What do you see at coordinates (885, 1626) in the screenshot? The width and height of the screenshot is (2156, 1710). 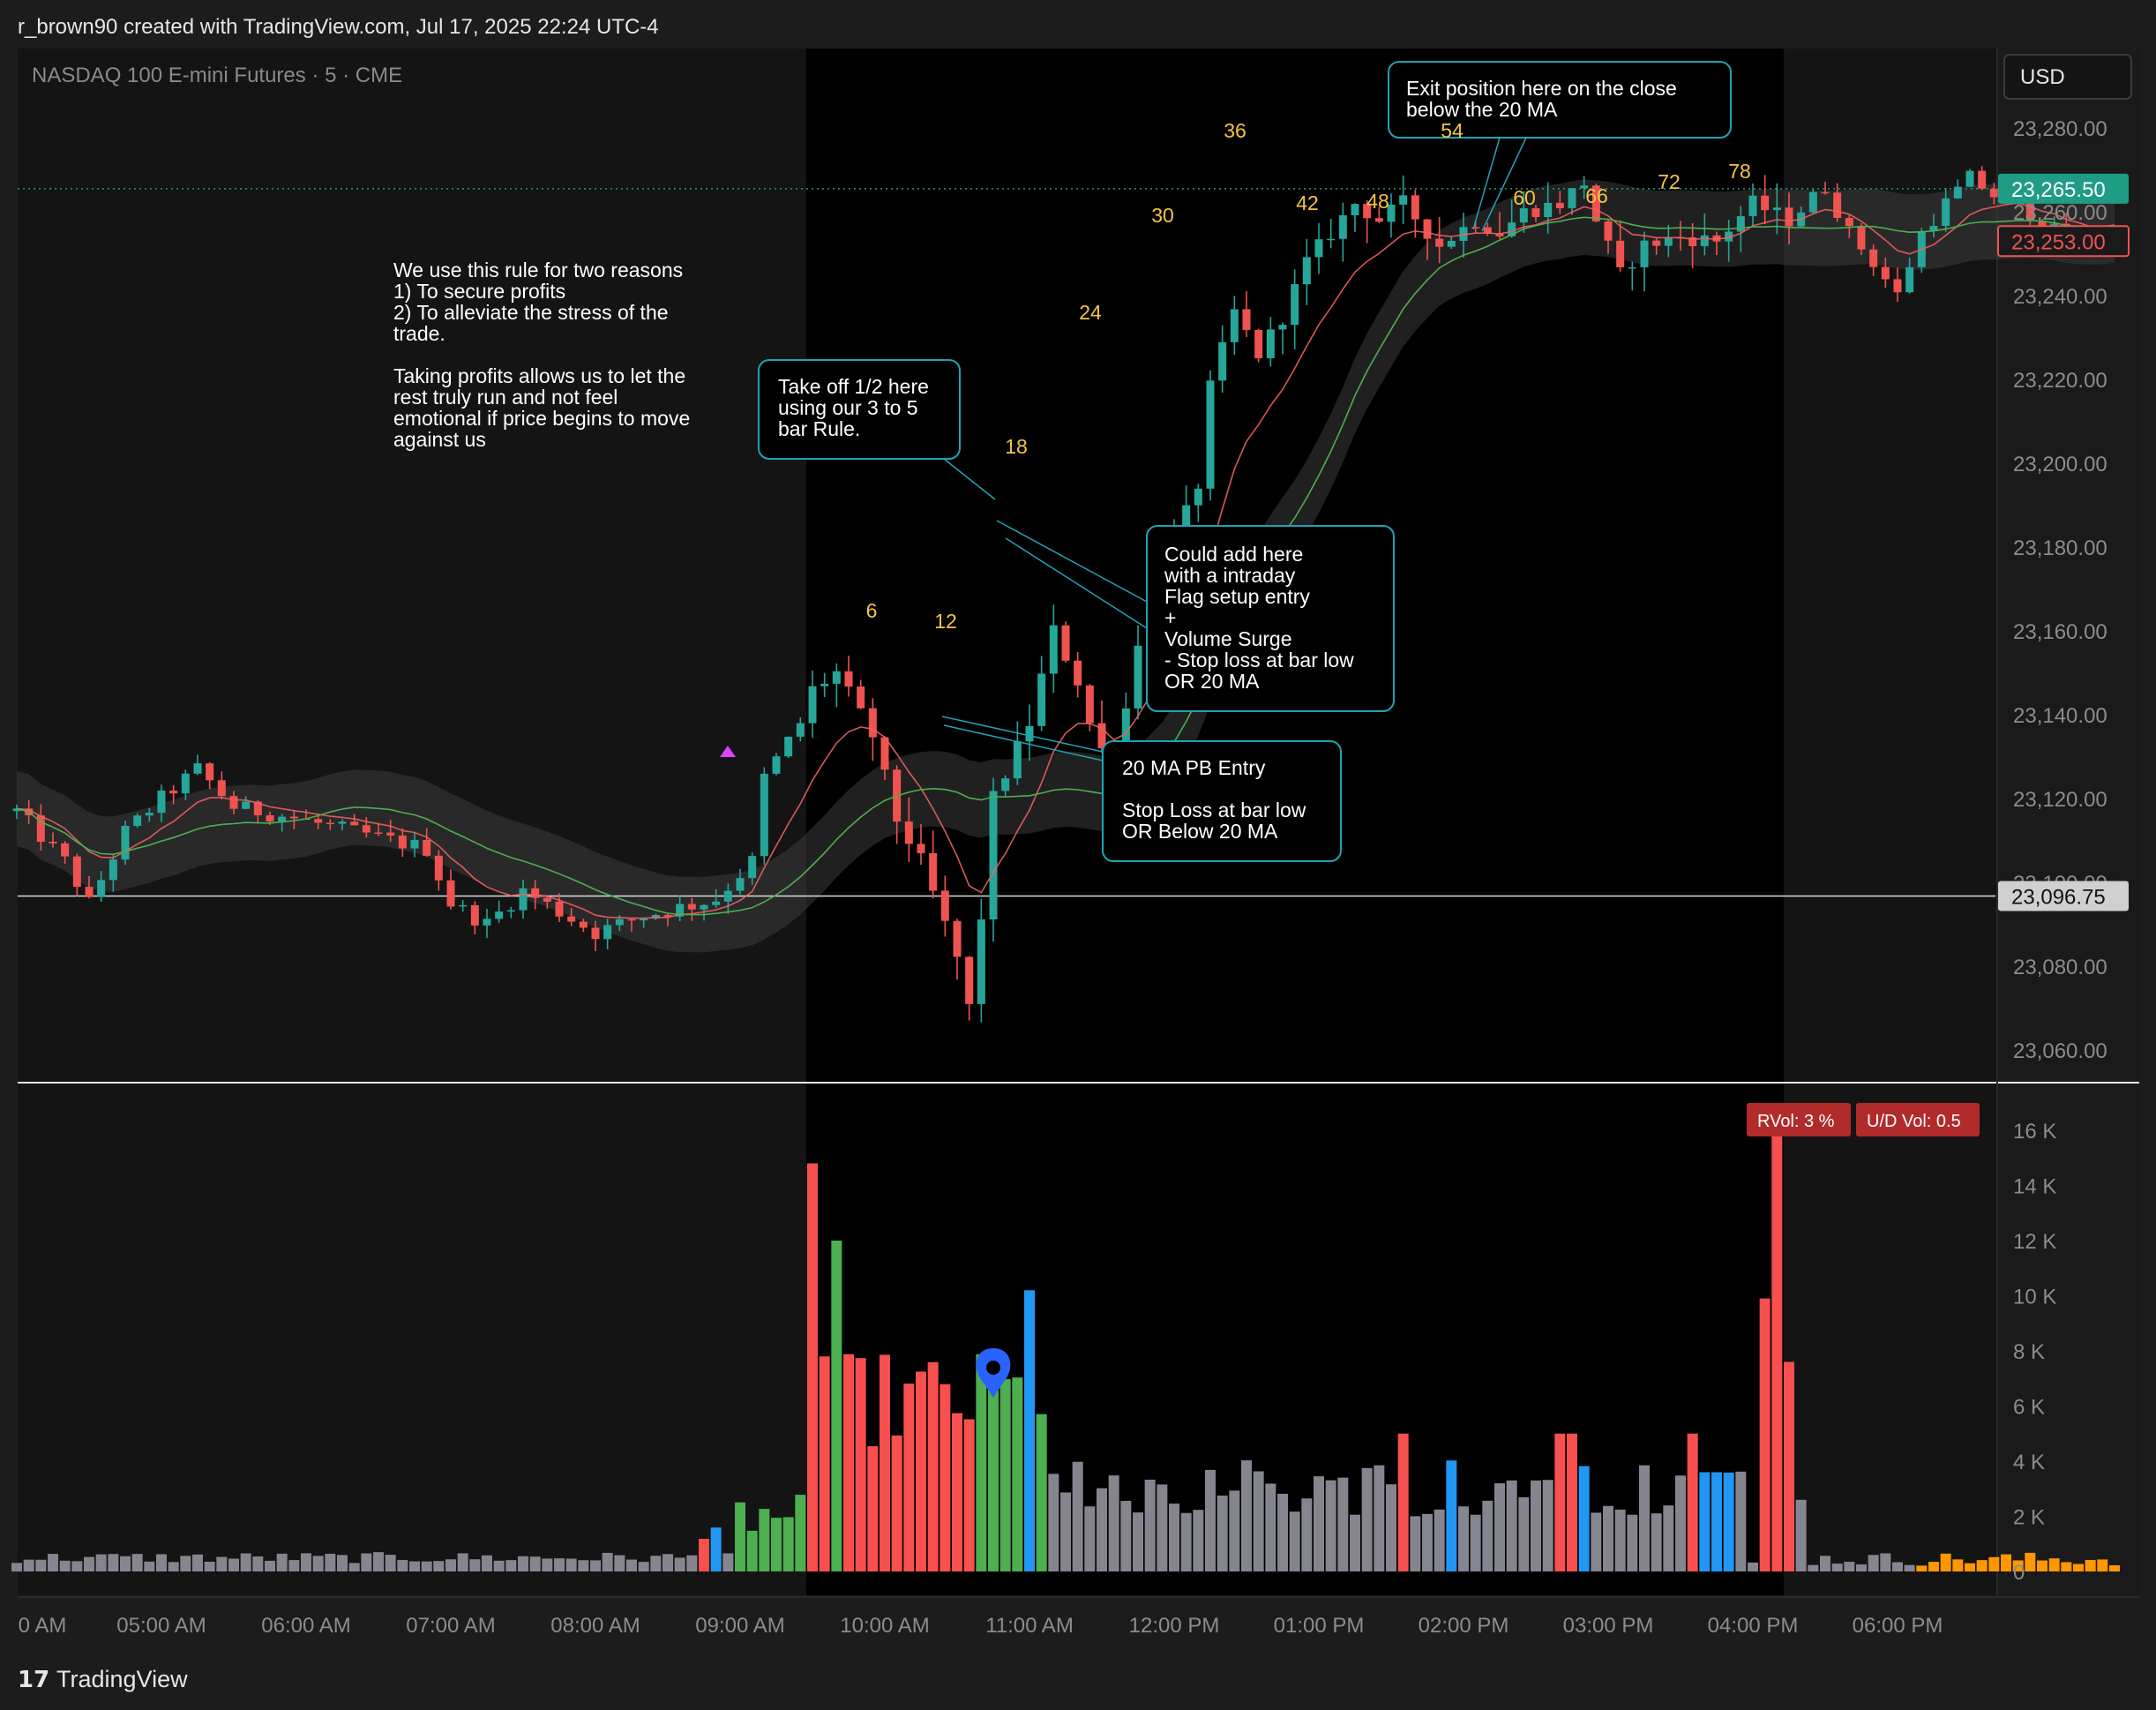 I see `time-tick-label: 10:00 AM` at bounding box center [885, 1626].